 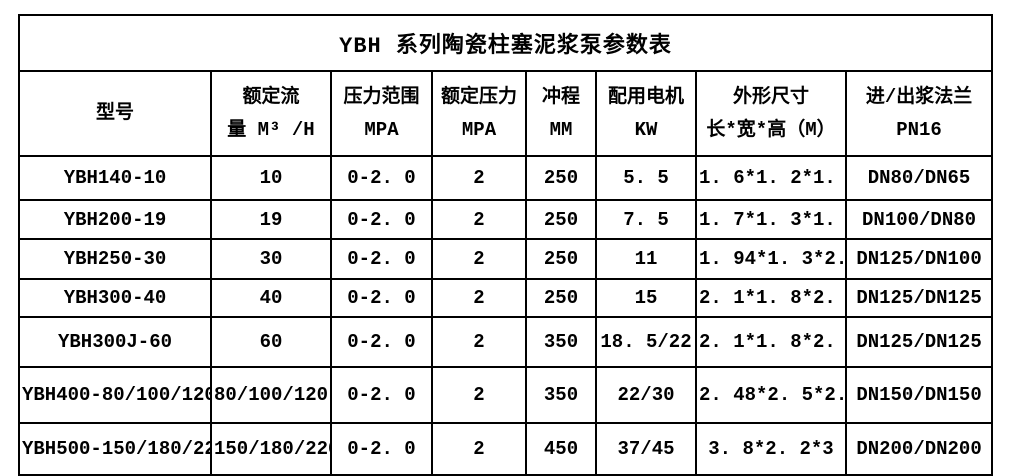 I want to click on header-line: 压力范围, so click(x=381, y=97).